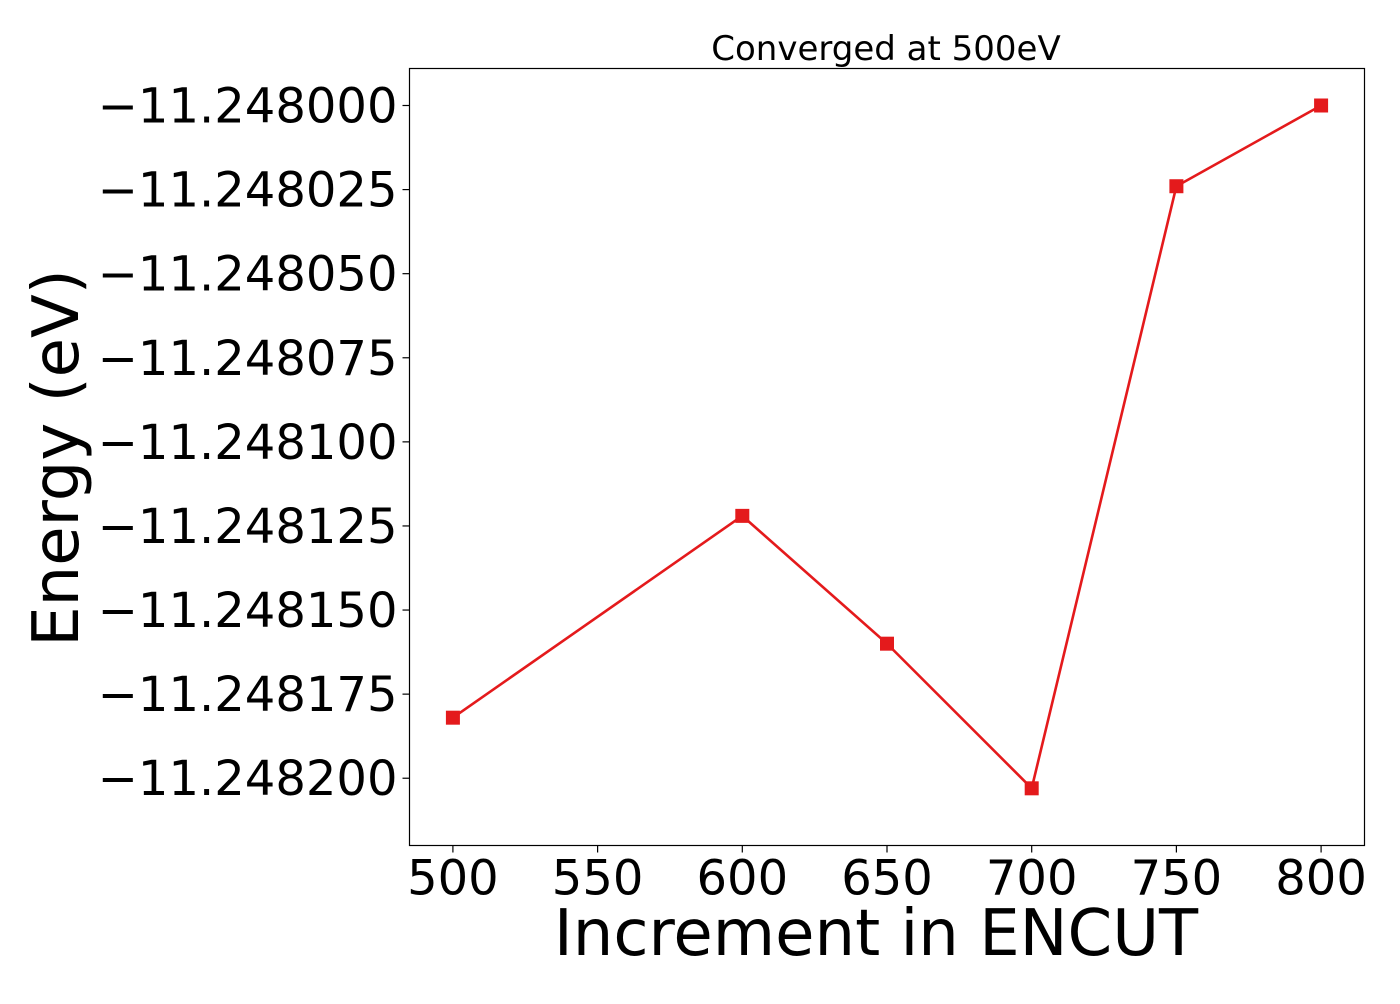  What do you see at coordinates (248, 443) in the screenshot?
I see `y-tick-label: −11.248100` at bounding box center [248, 443].